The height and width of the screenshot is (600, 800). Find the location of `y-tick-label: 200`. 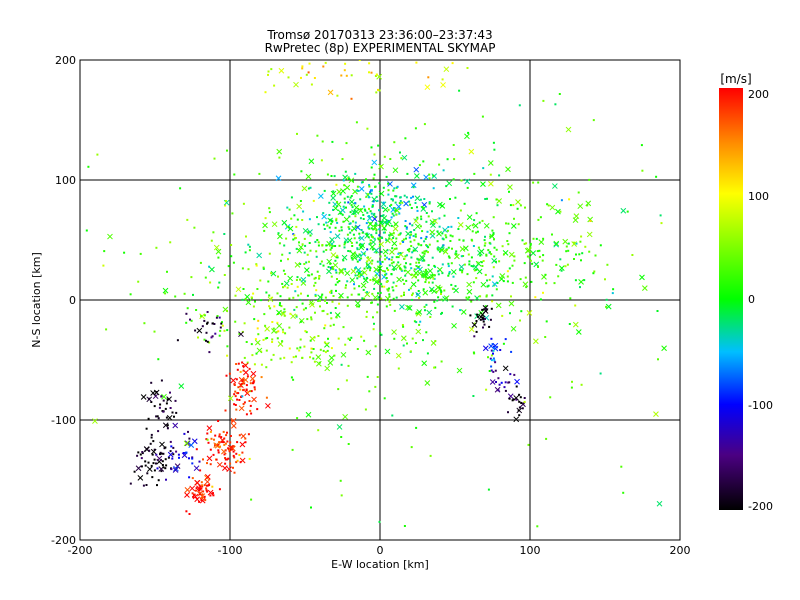

y-tick-label: 200 is located at coordinates (65, 60).